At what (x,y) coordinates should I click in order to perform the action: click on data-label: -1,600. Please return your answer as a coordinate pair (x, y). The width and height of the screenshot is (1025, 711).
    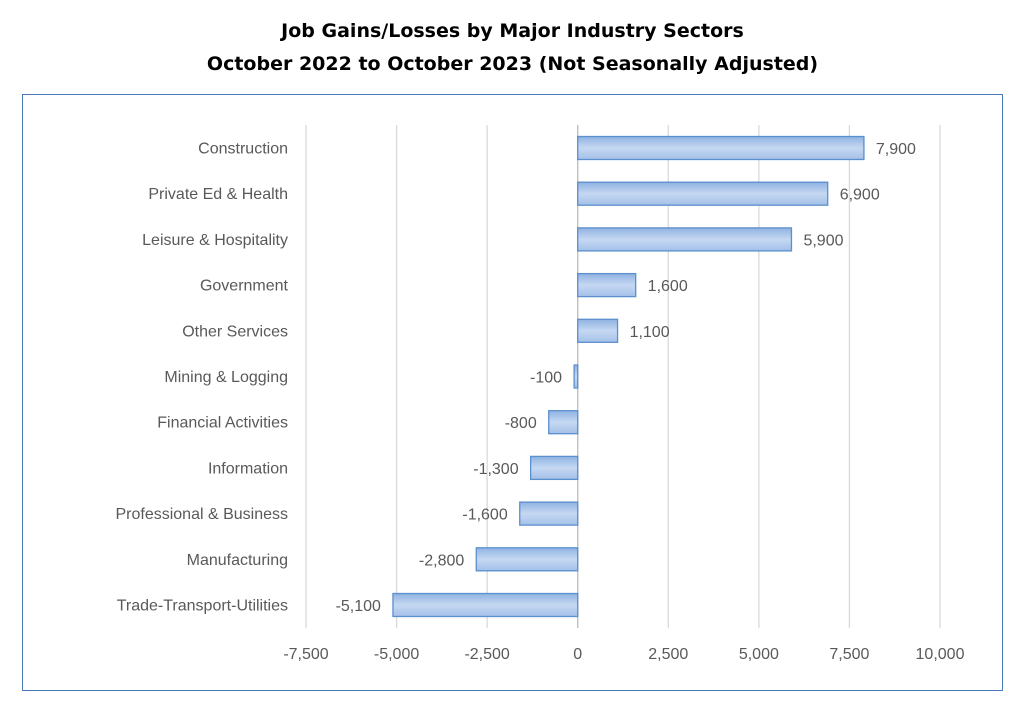
    Looking at the image, I should click on (484, 515).